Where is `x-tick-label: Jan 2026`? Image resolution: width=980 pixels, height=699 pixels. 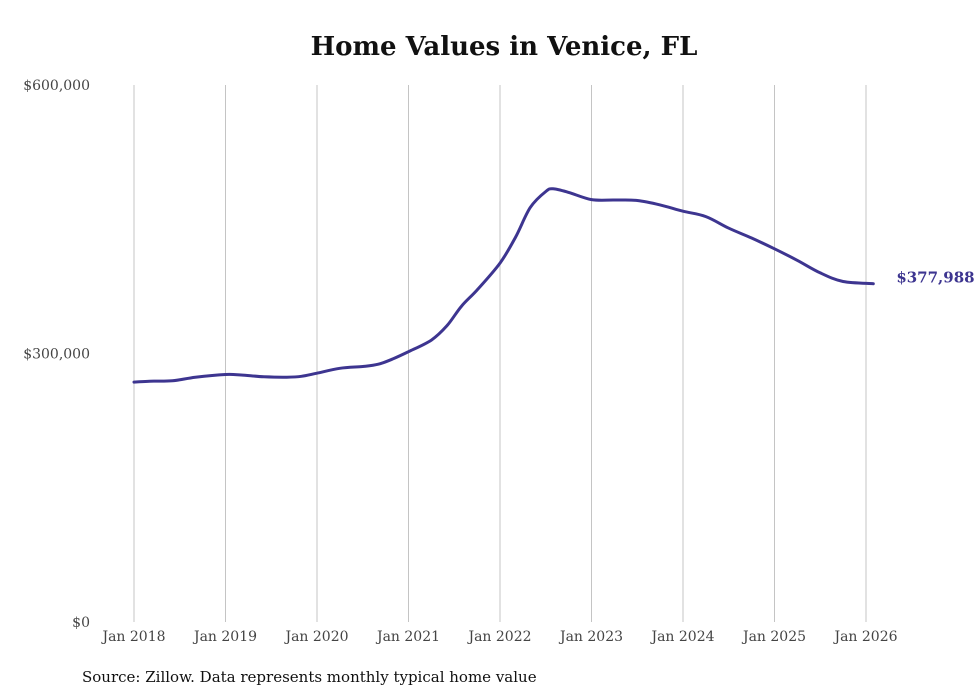 x-tick-label: Jan 2026 is located at coordinates (864, 637).